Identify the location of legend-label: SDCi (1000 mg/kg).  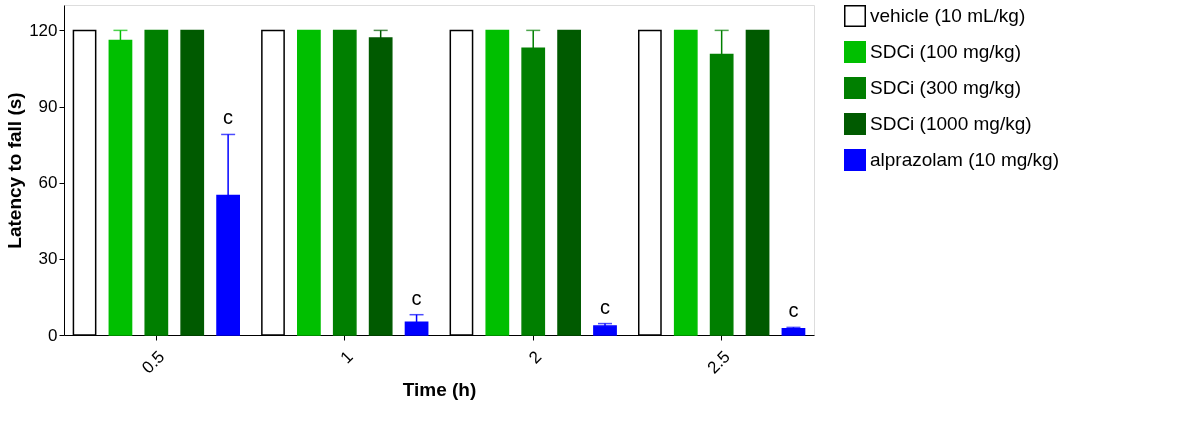
(951, 123).